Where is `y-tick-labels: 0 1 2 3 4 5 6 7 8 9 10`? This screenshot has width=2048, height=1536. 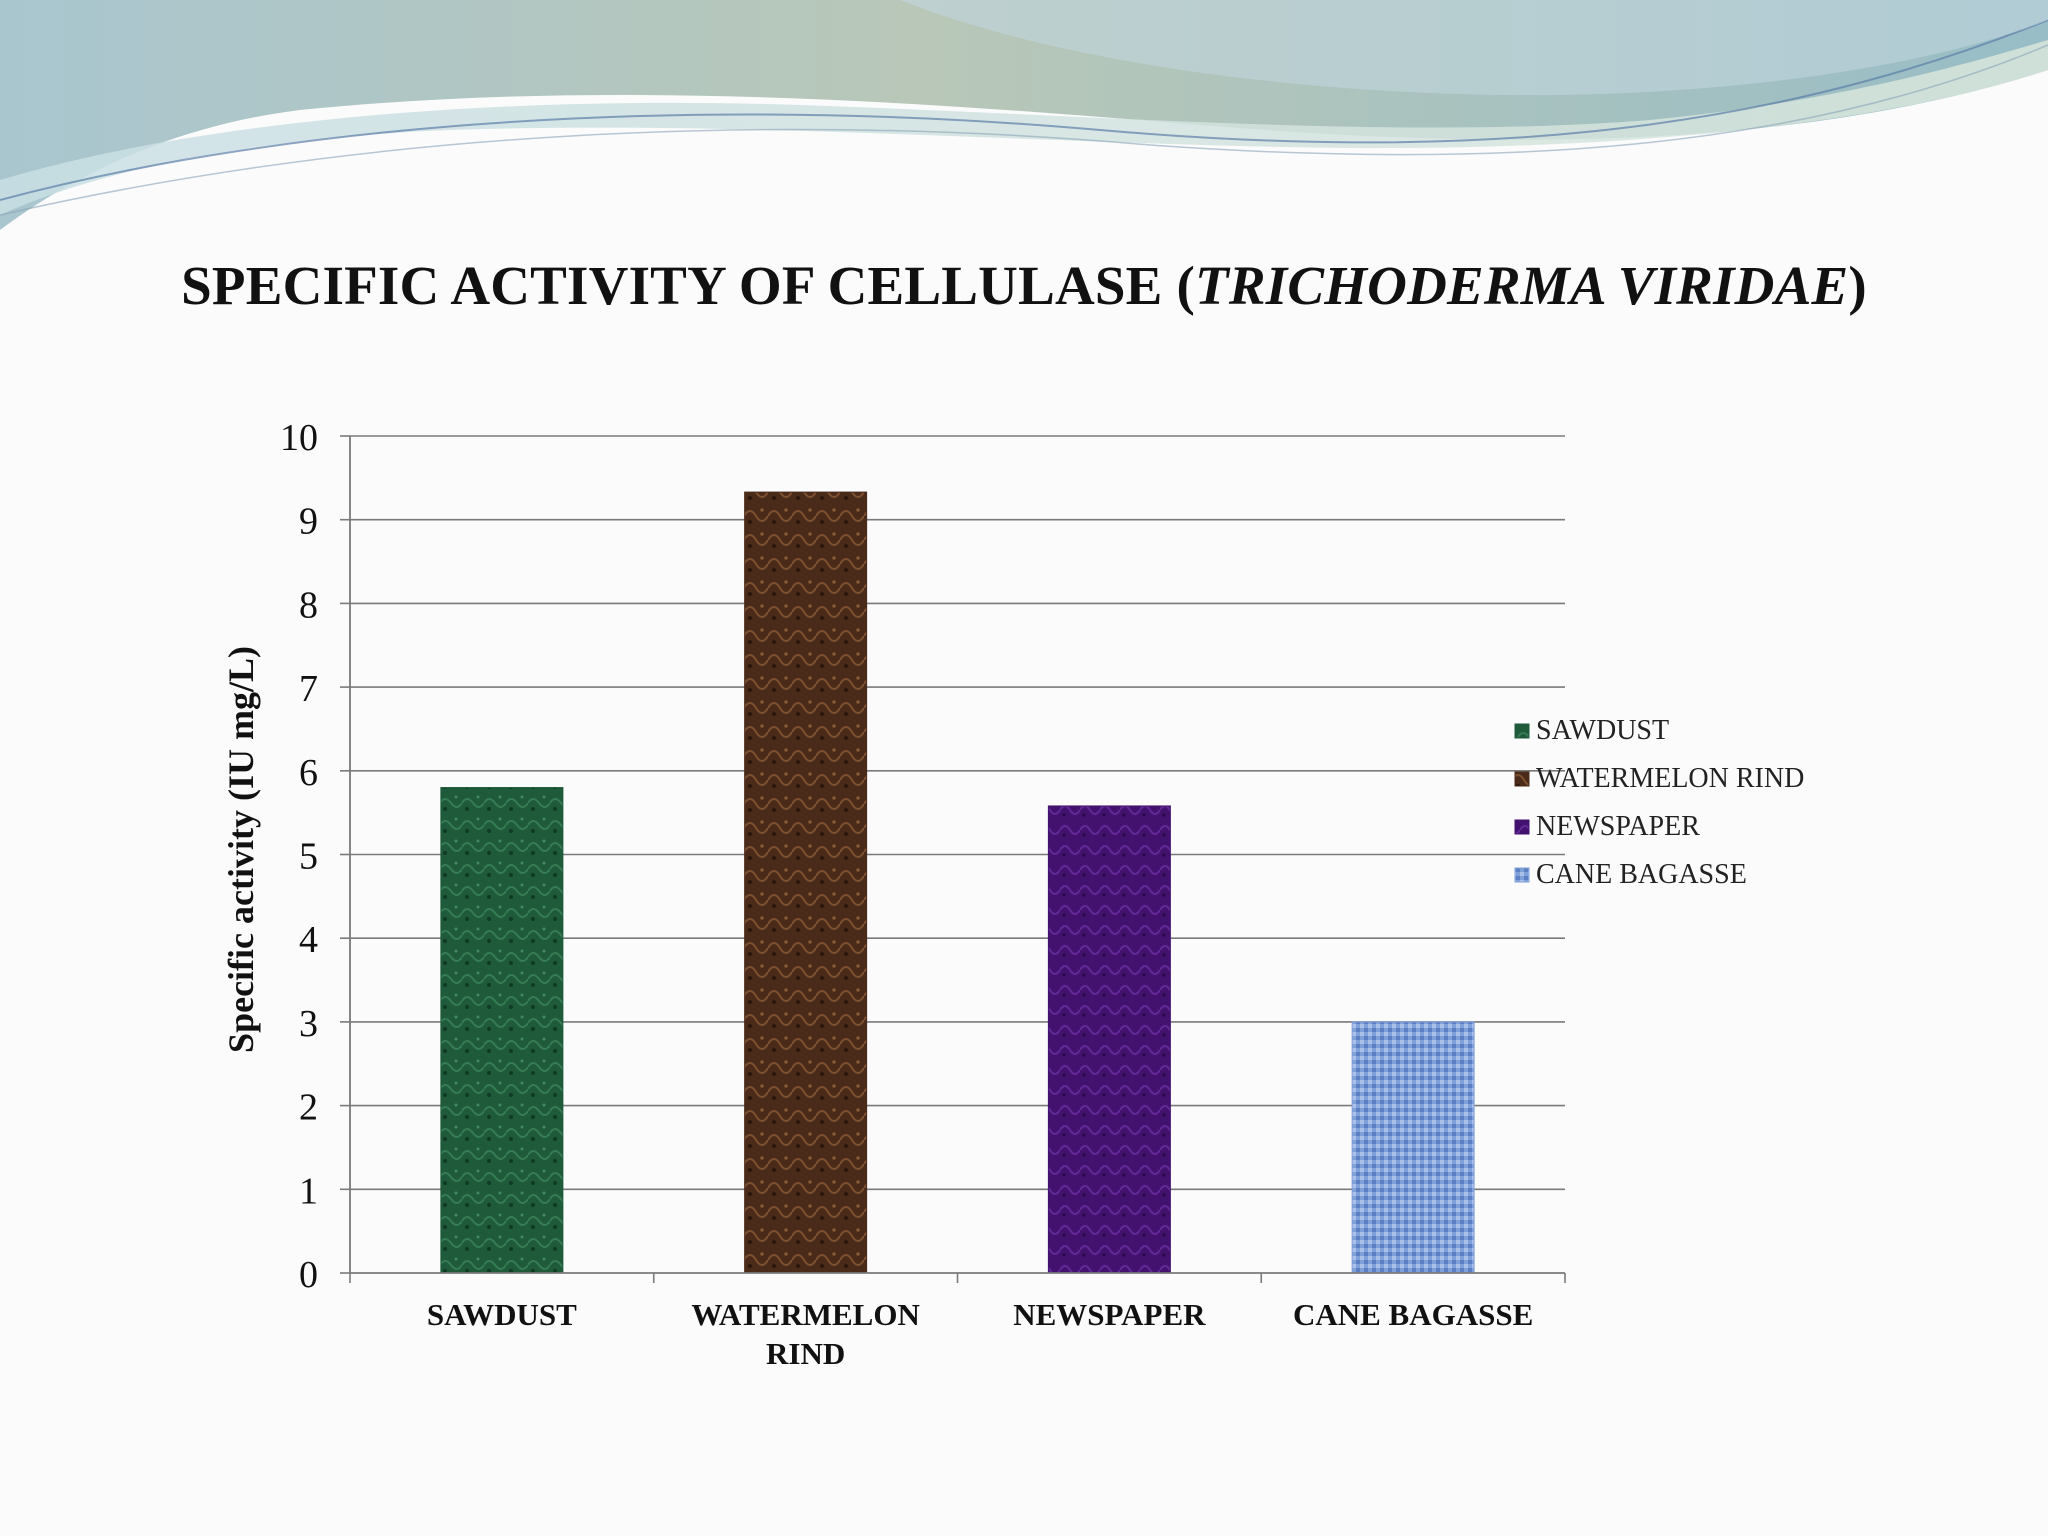 y-tick-labels: 0 1 2 3 4 5 6 7 8 9 10 is located at coordinates (299, 856).